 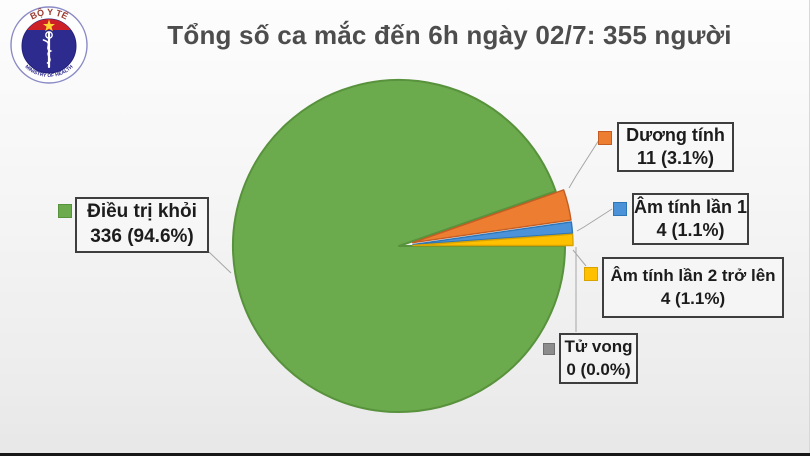 I want to click on bottom-divider, so click(x=405, y=454).